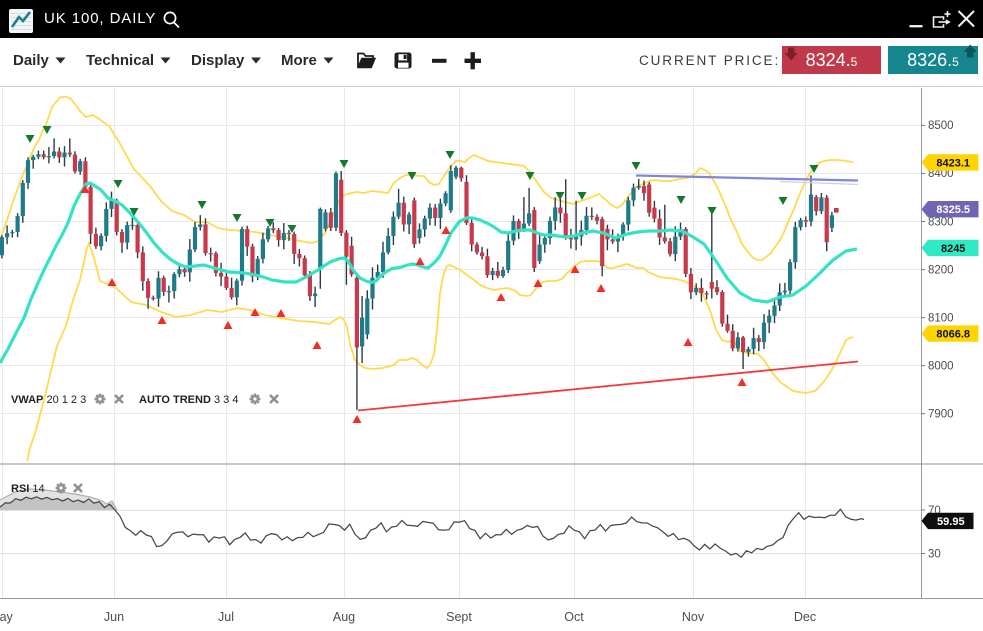 The width and height of the screenshot is (983, 631). What do you see at coordinates (574, 617) in the screenshot?
I see `svg-text: Oct` at bounding box center [574, 617].